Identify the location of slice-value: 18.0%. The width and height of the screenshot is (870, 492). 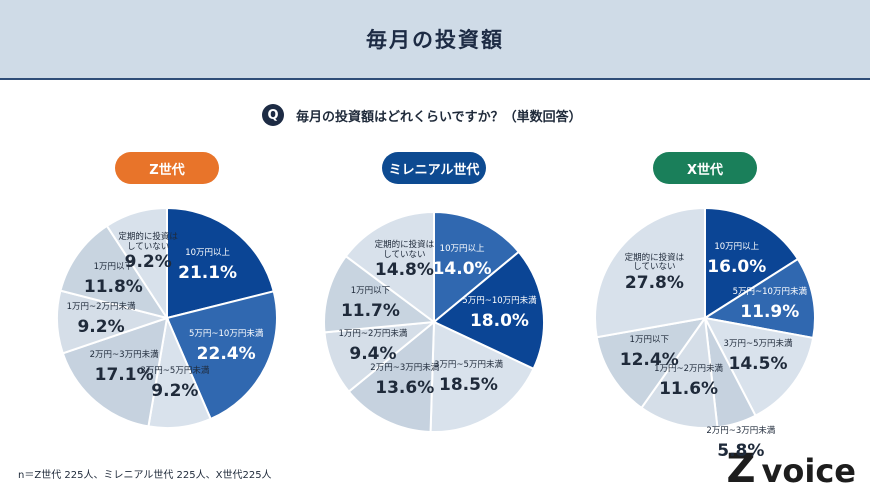
(499, 320).